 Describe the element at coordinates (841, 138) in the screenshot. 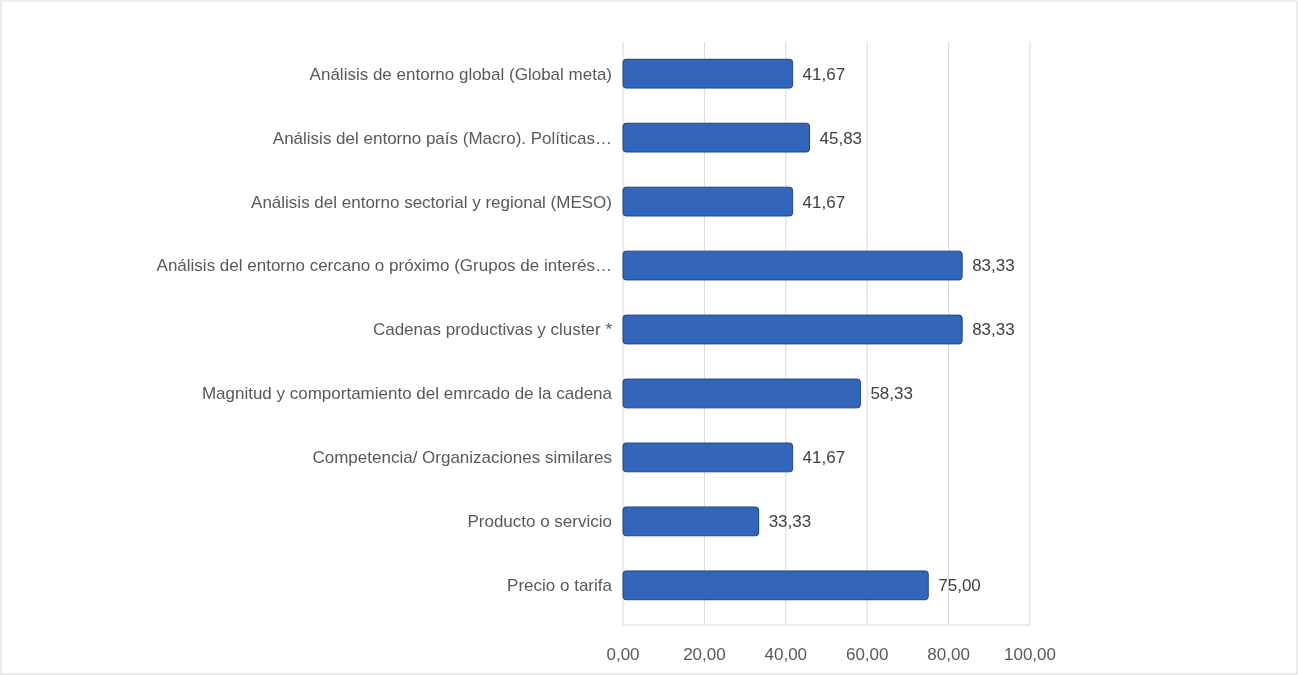

I see `data-label: 45,83` at that location.